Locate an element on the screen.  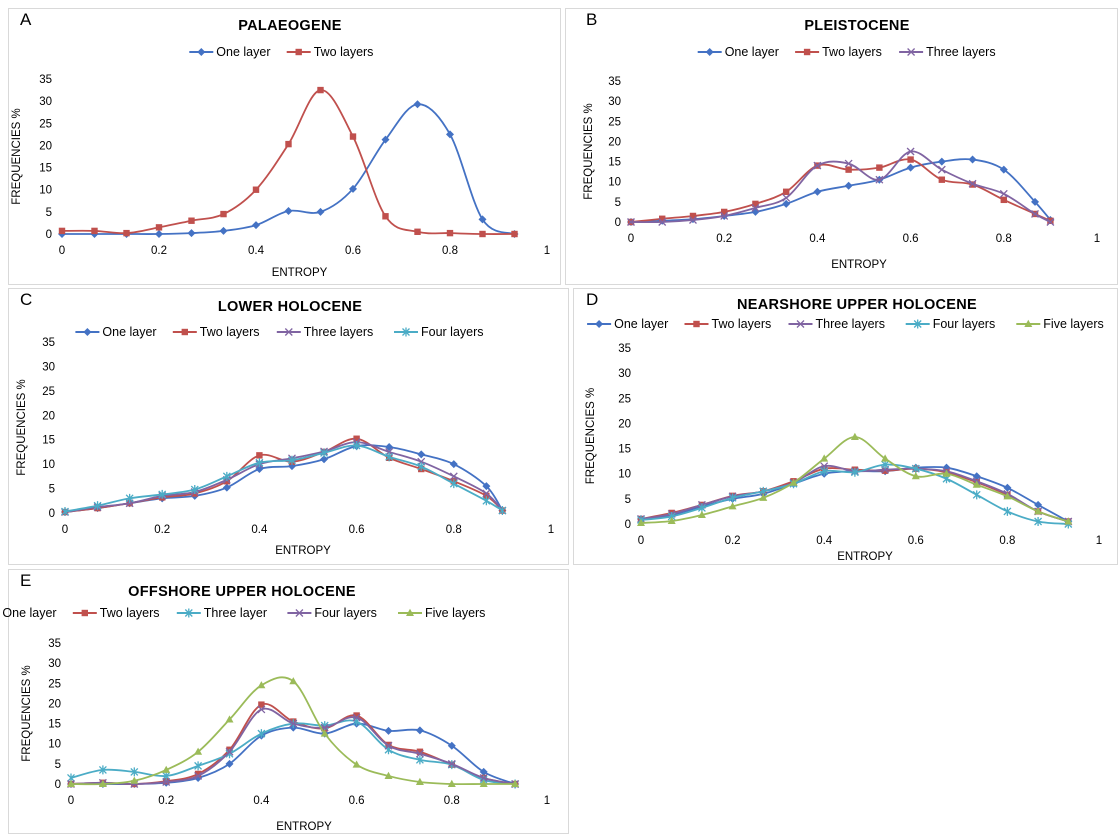
legend-item: Three layers is located at coordinates (947, 52).